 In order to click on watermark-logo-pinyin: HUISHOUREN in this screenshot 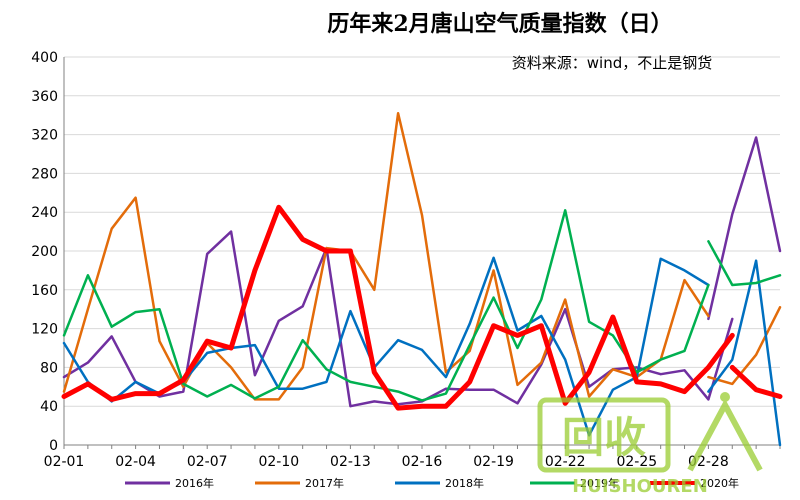, I will do `click(640, 486)`.